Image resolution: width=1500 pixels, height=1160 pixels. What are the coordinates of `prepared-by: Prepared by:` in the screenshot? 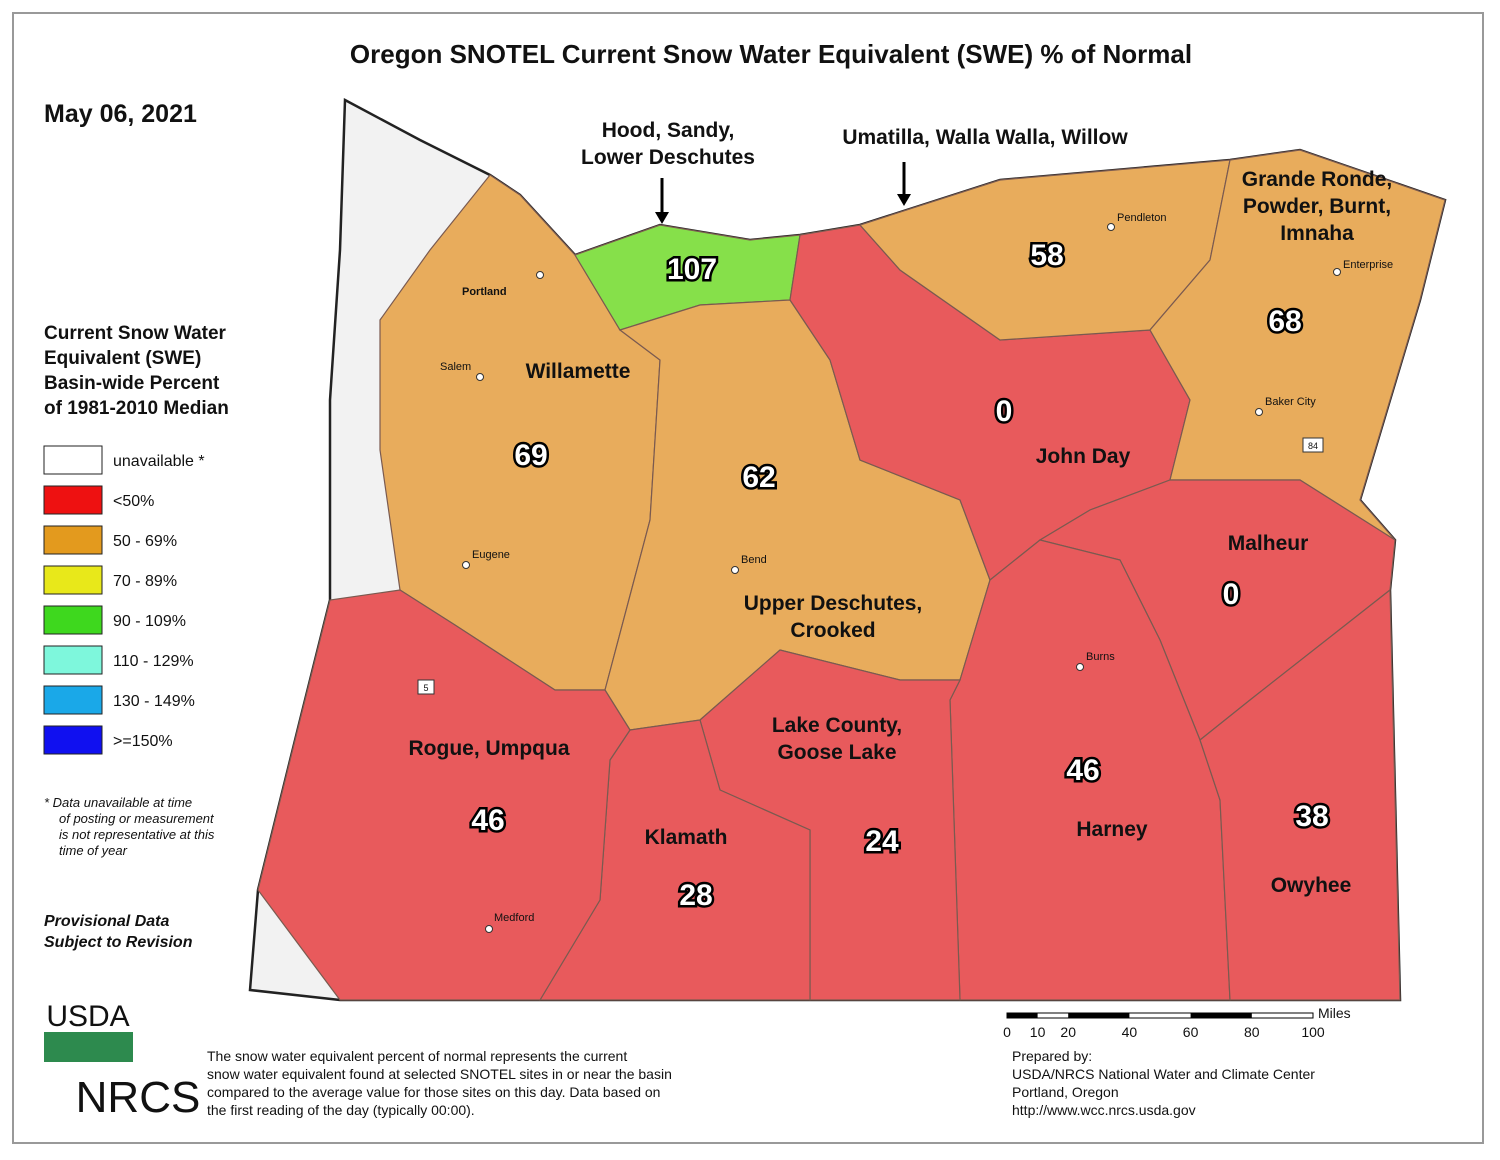 It's located at (1052, 1056).